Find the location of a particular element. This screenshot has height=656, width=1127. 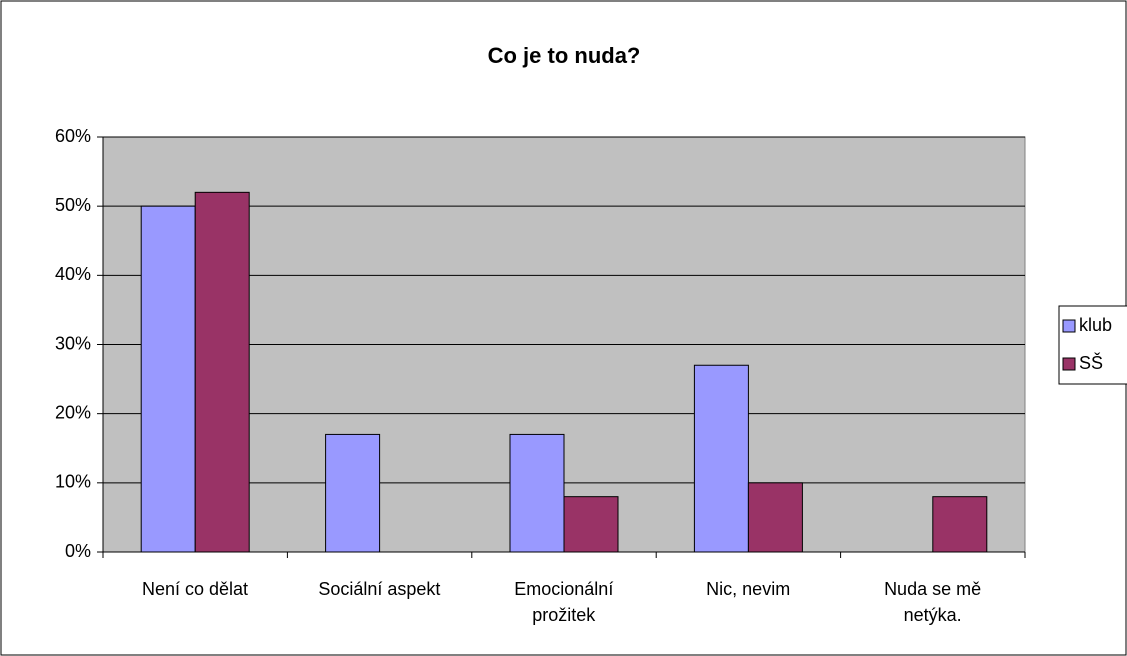

x-tick-label: Není co dělat is located at coordinates (195, 589).